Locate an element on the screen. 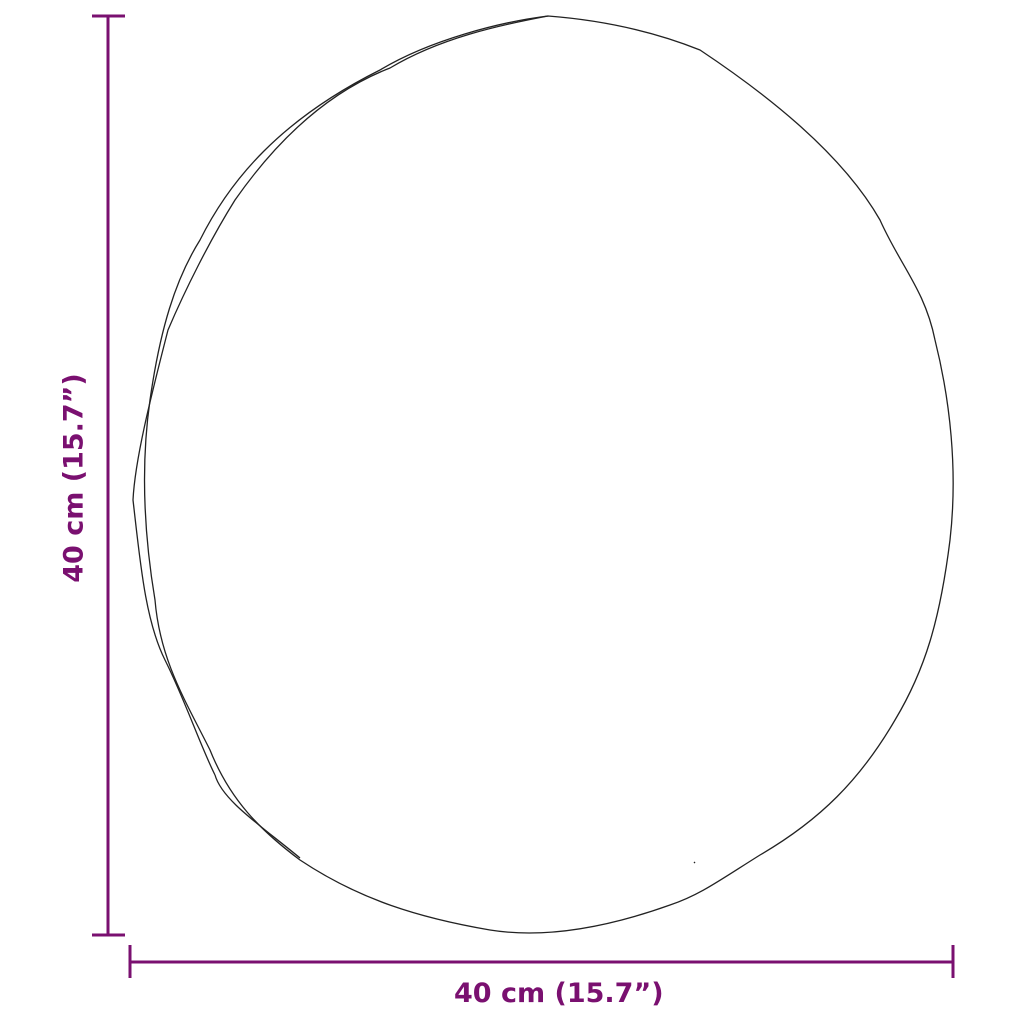 This screenshot has height=1024, width=1024. height-label: 40 cm (15.7”) is located at coordinates (74, 478).